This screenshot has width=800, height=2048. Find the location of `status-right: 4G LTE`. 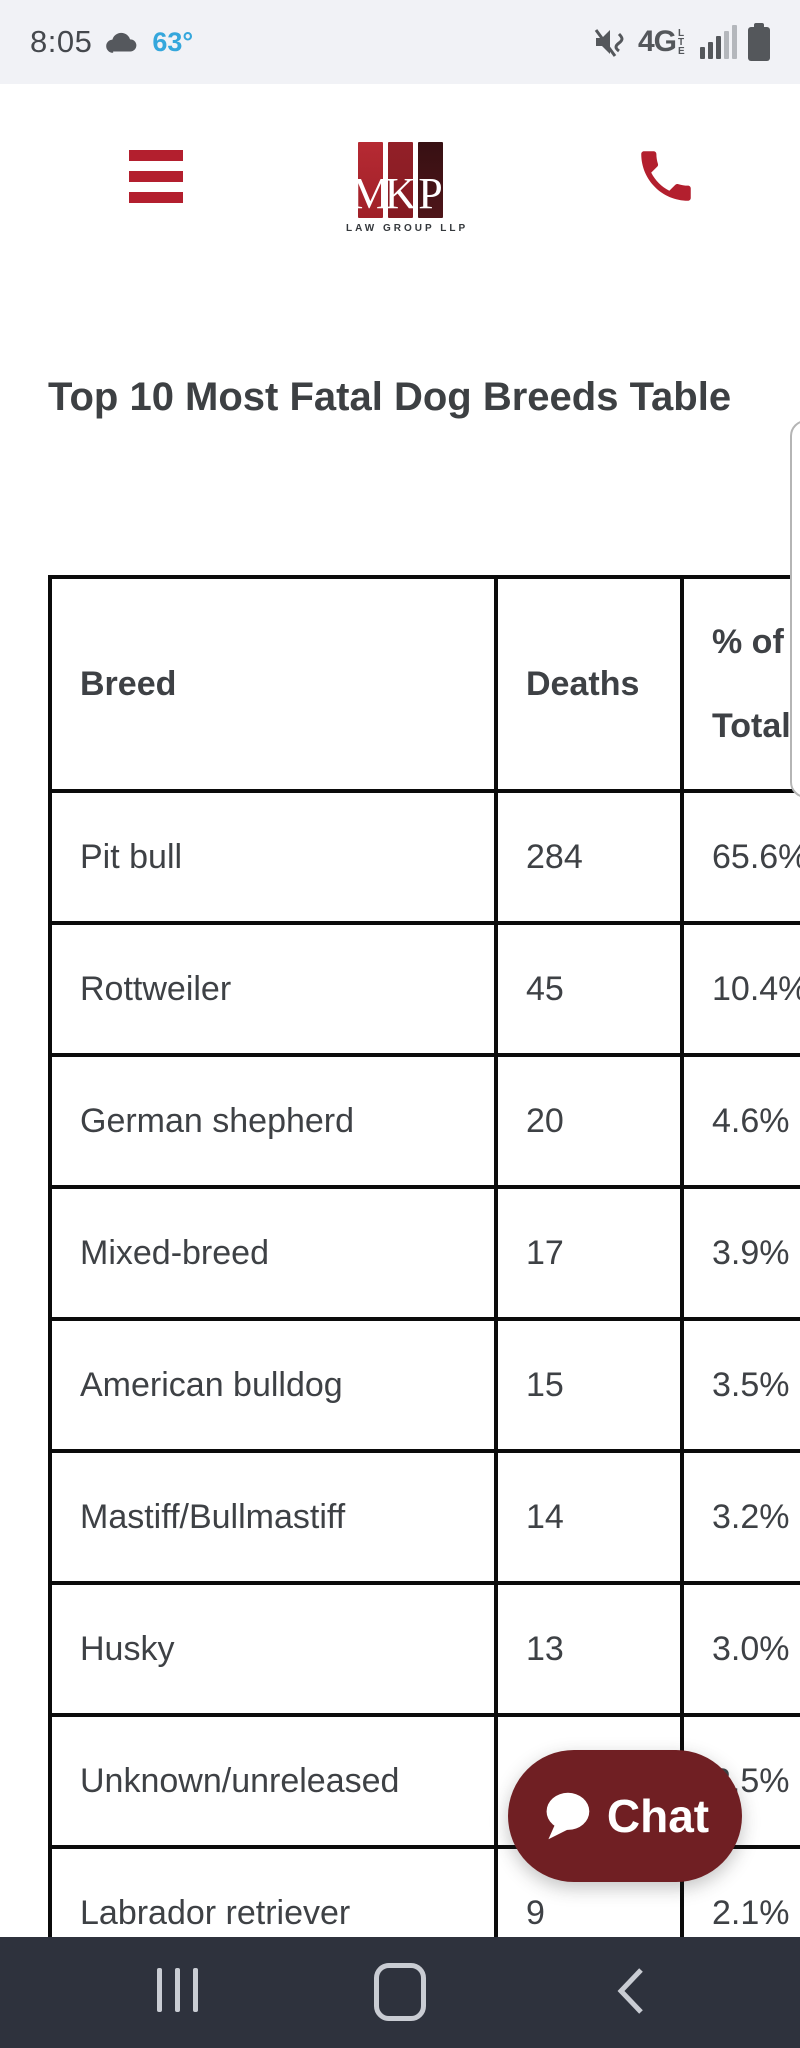

status-right: 4G LTE is located at coordinates (681, 42).